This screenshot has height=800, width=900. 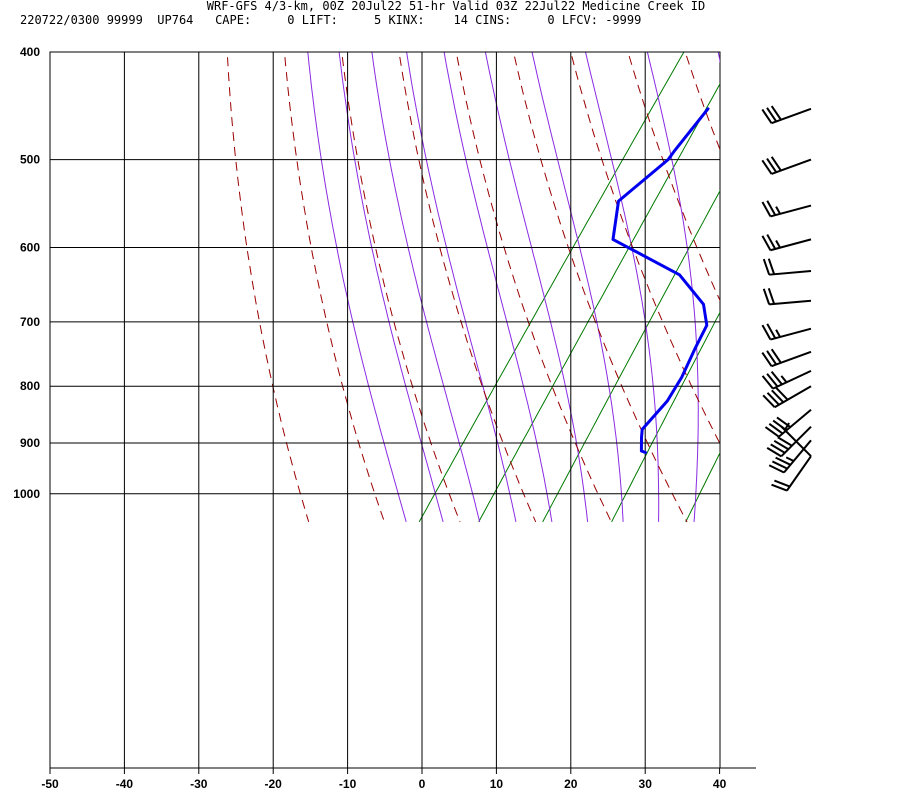 I want to click on temperature-axis: -50 -40 -30 -20 -10 0 10 20 30 40, so click(x=384, y=779).